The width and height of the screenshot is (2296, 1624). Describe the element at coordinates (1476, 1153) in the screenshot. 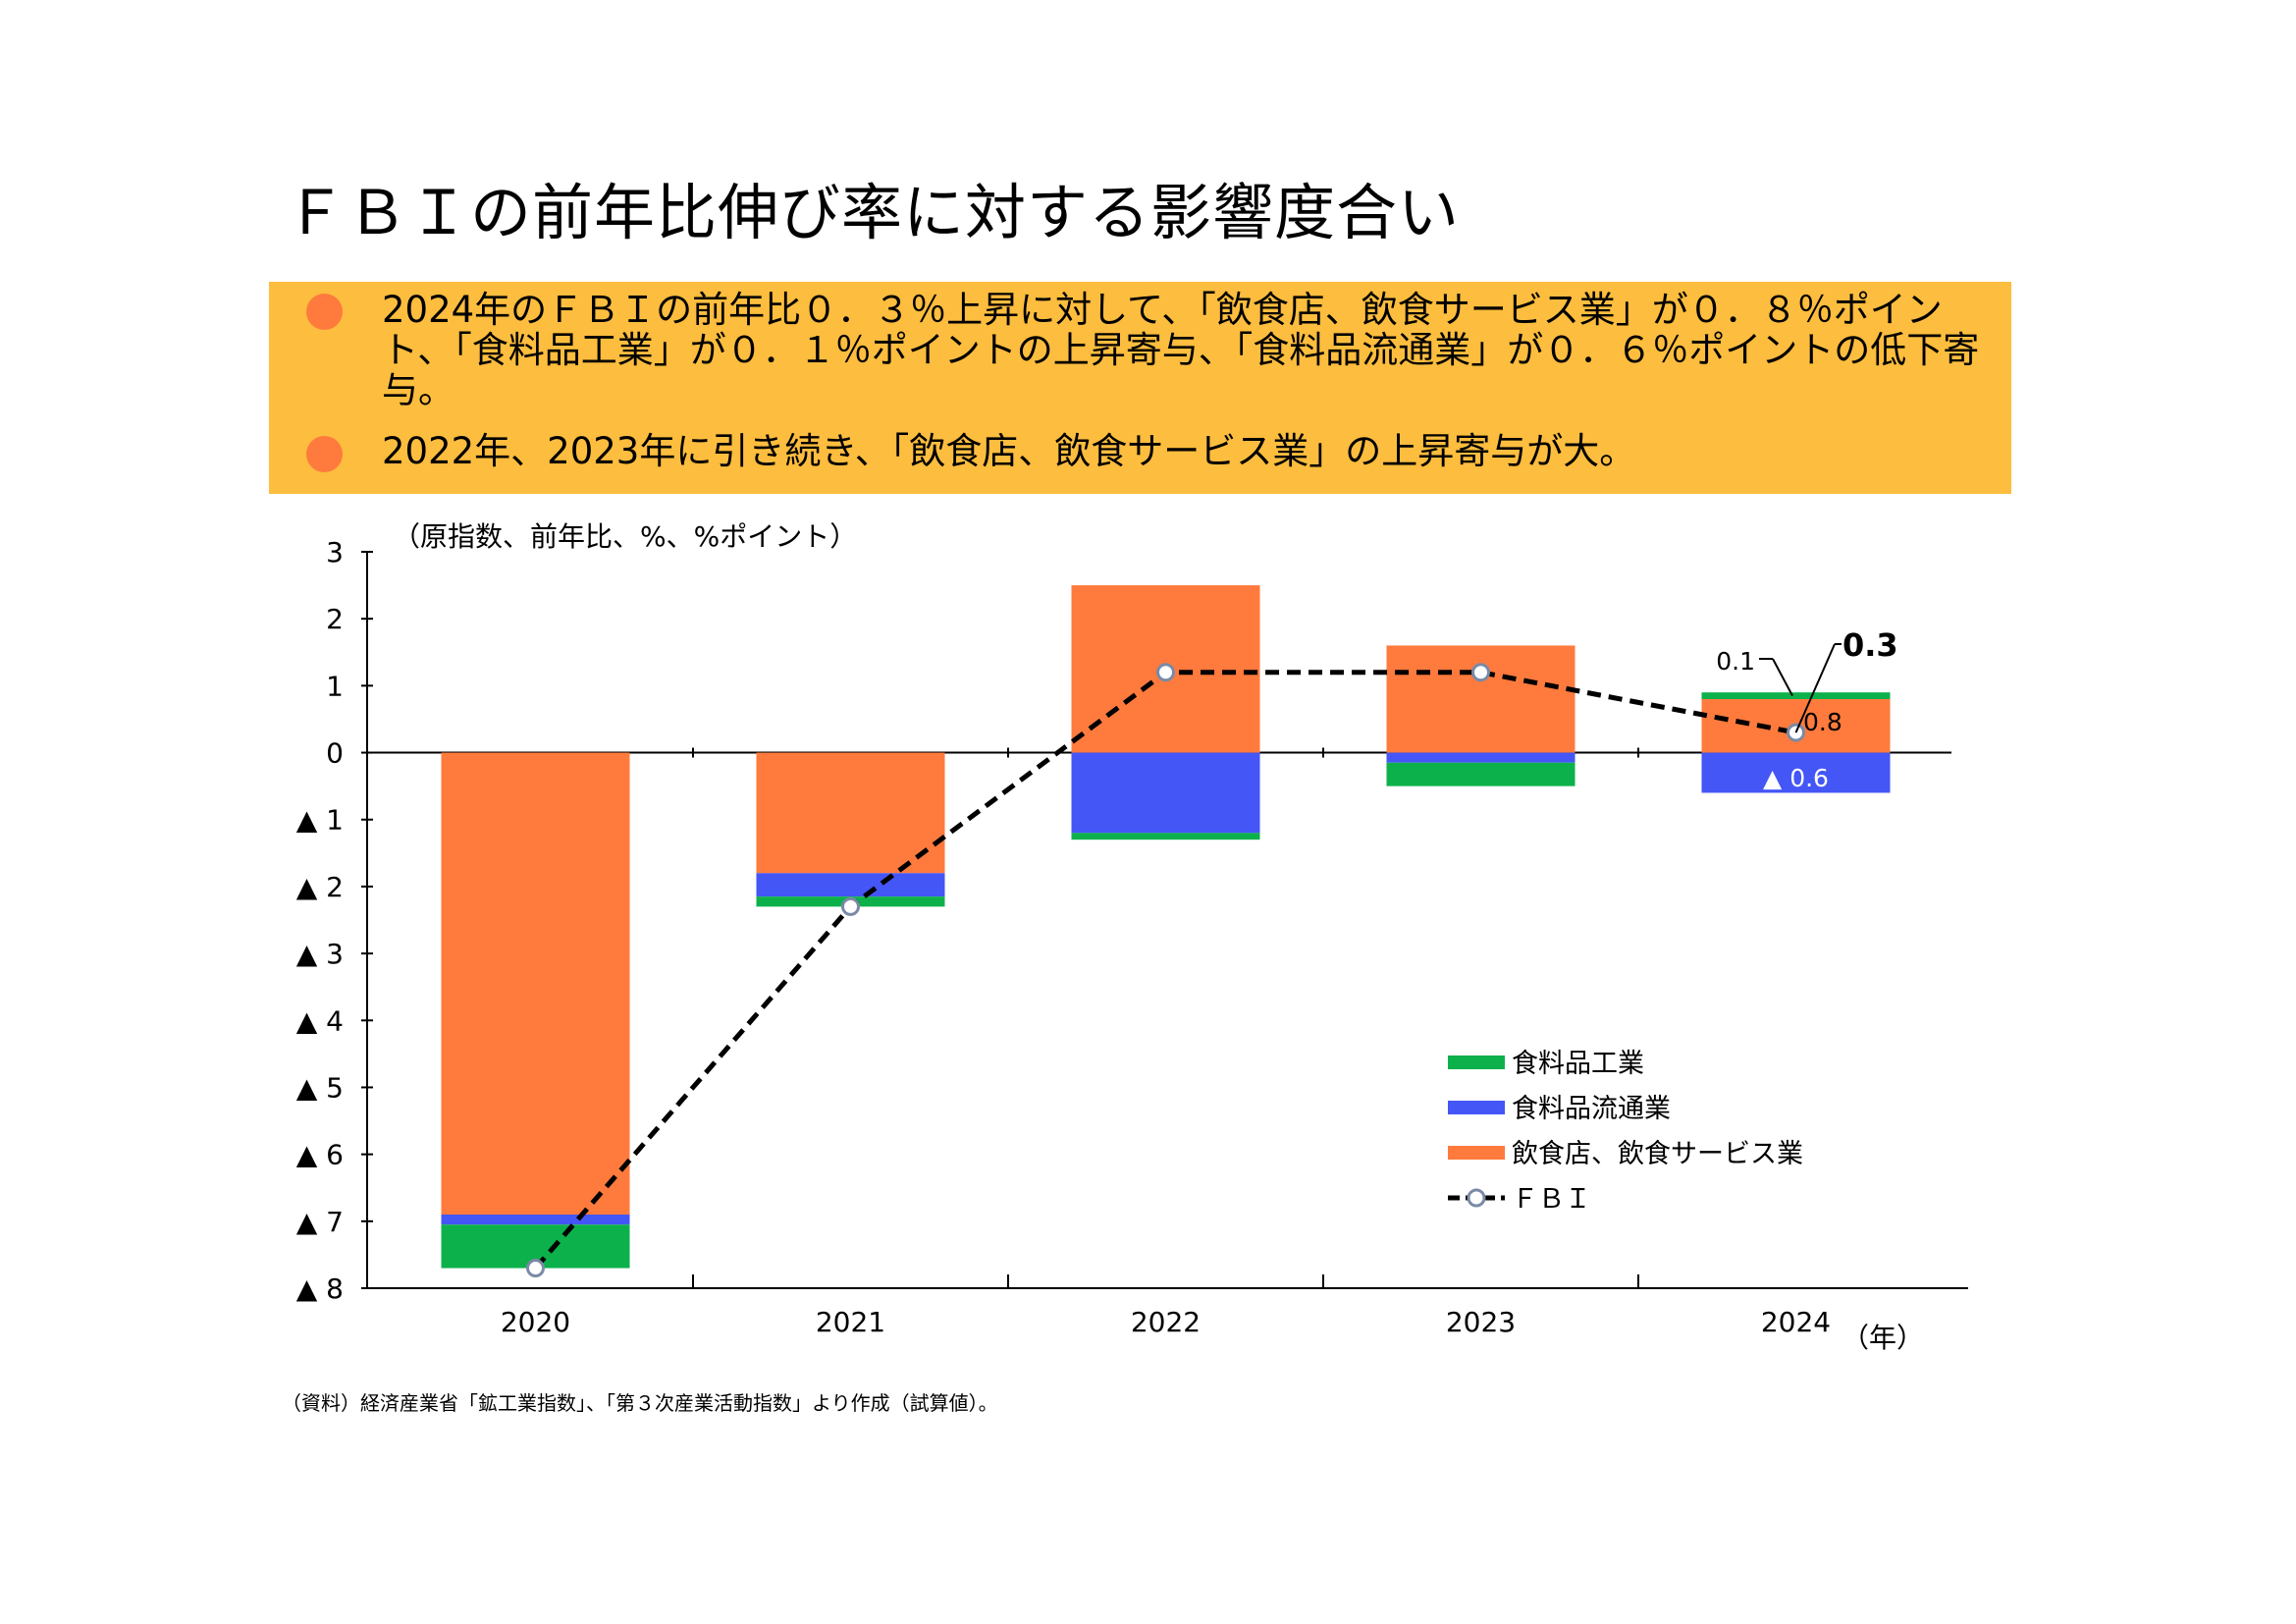

I see `legend-swatch-restaurants` at that location.